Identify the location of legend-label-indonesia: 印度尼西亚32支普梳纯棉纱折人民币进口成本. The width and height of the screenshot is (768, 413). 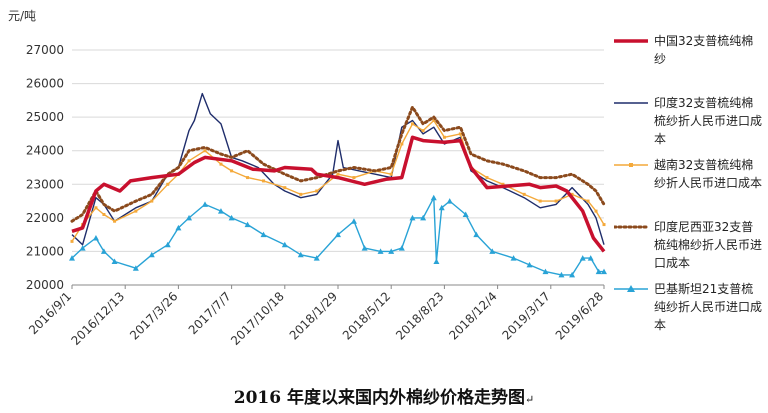
(708, 245).